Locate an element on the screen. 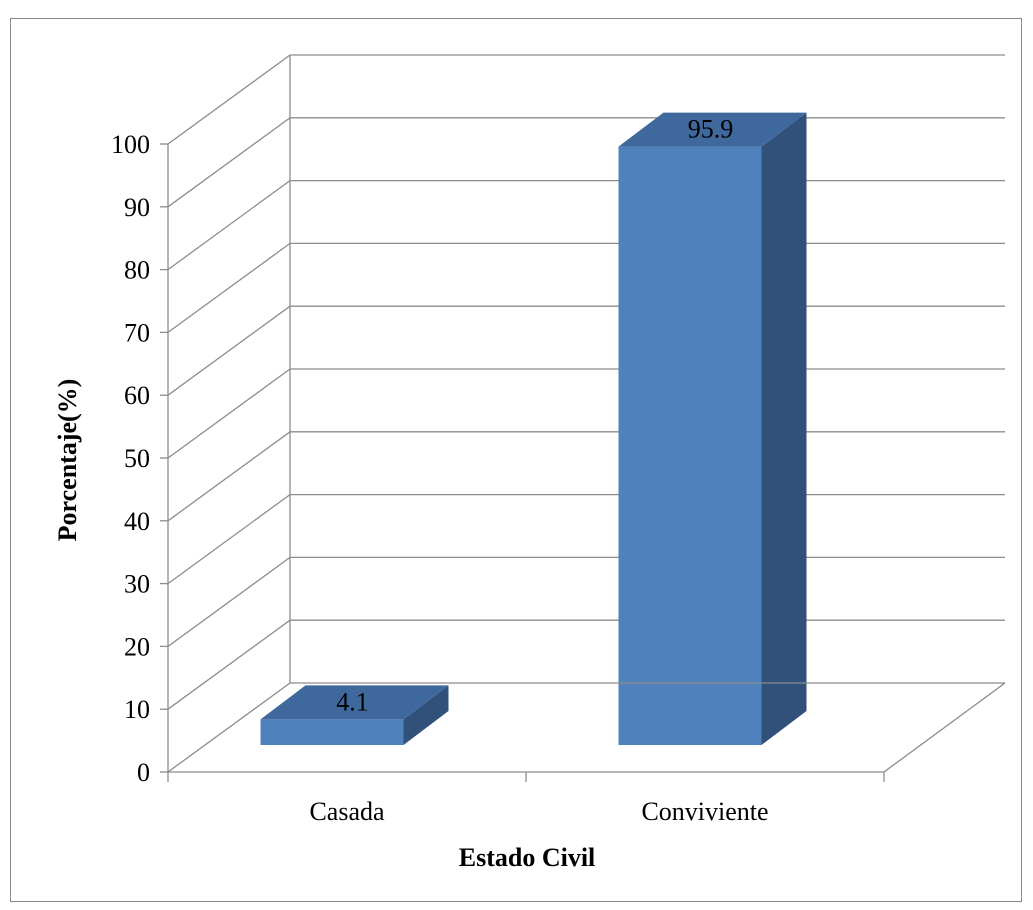 The height and width of the screenshot is (910, 1033). y-tick-label: 0 is located at coordinates (143, 772).